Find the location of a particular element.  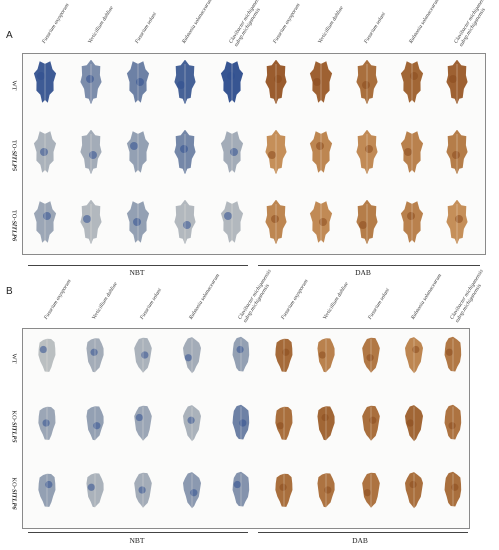

row-label: TO-SlTLP5 is located at coordinates (14, 156).